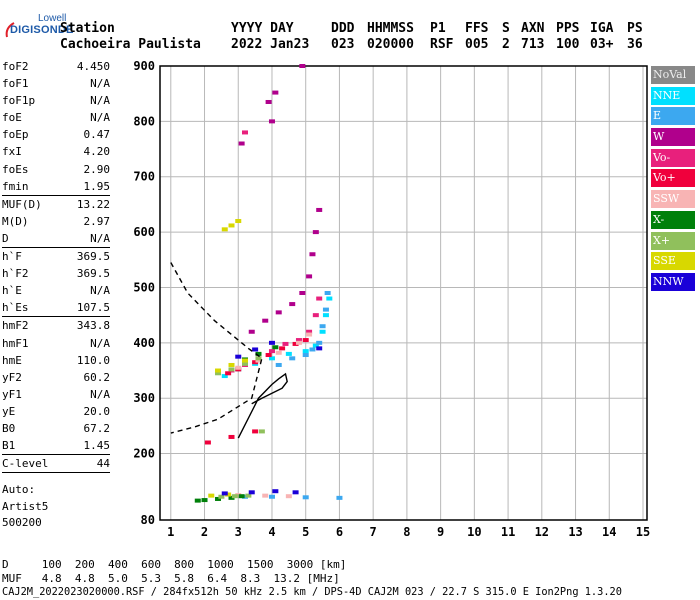  Describe the element at coordinates (97, 446) in the screenshot. I see `param-value: 1.45` at that location.